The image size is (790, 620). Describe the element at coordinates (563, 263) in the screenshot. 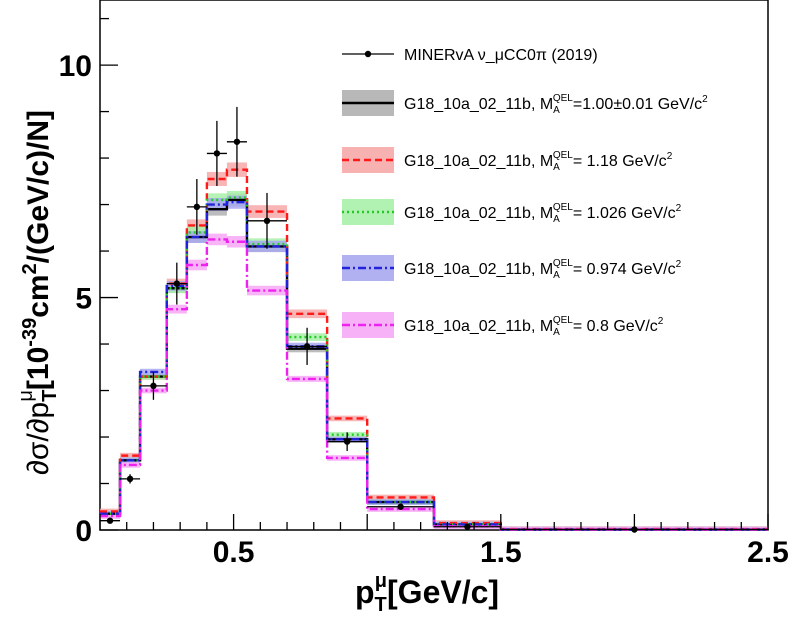

I see `legend-label-sup-3: QEL` at that location.